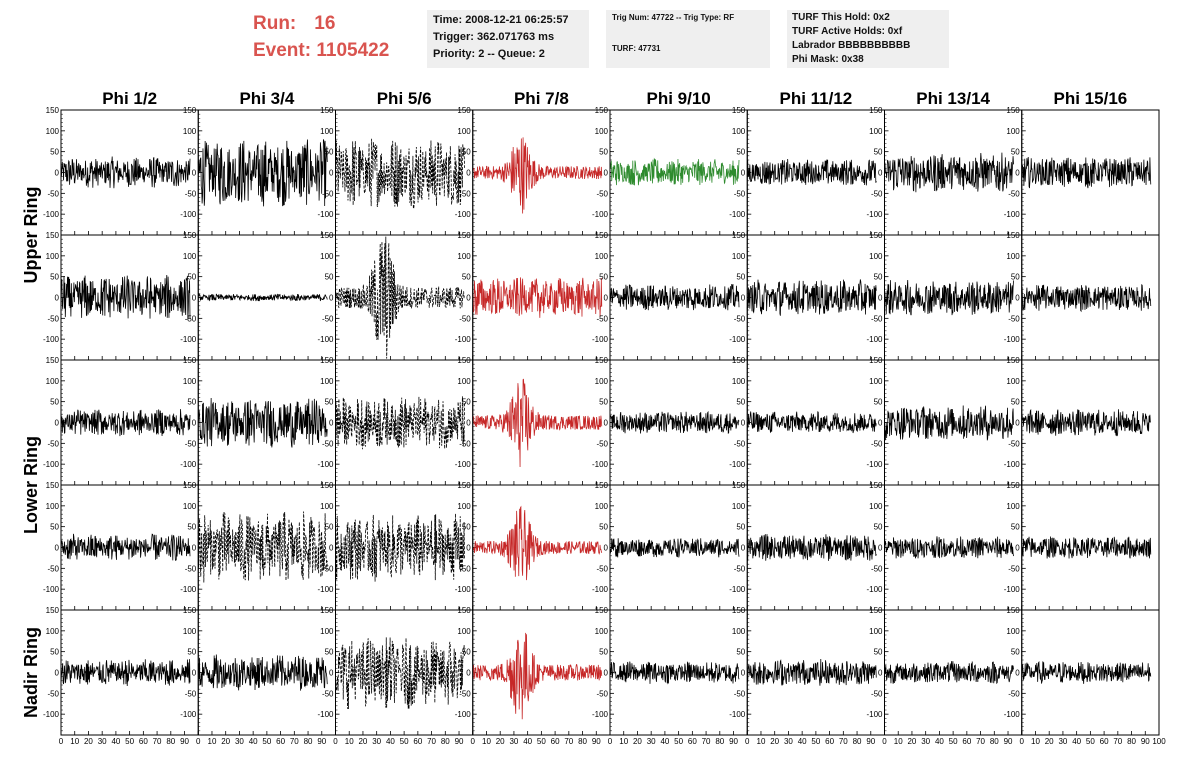 This screenshot has height=772, width=1196. What do you see at coordinates (828, 59) in the screenshot?
I see `phi-mask-text: Phi Mask: 0x38` at bounding box center [828, 59].